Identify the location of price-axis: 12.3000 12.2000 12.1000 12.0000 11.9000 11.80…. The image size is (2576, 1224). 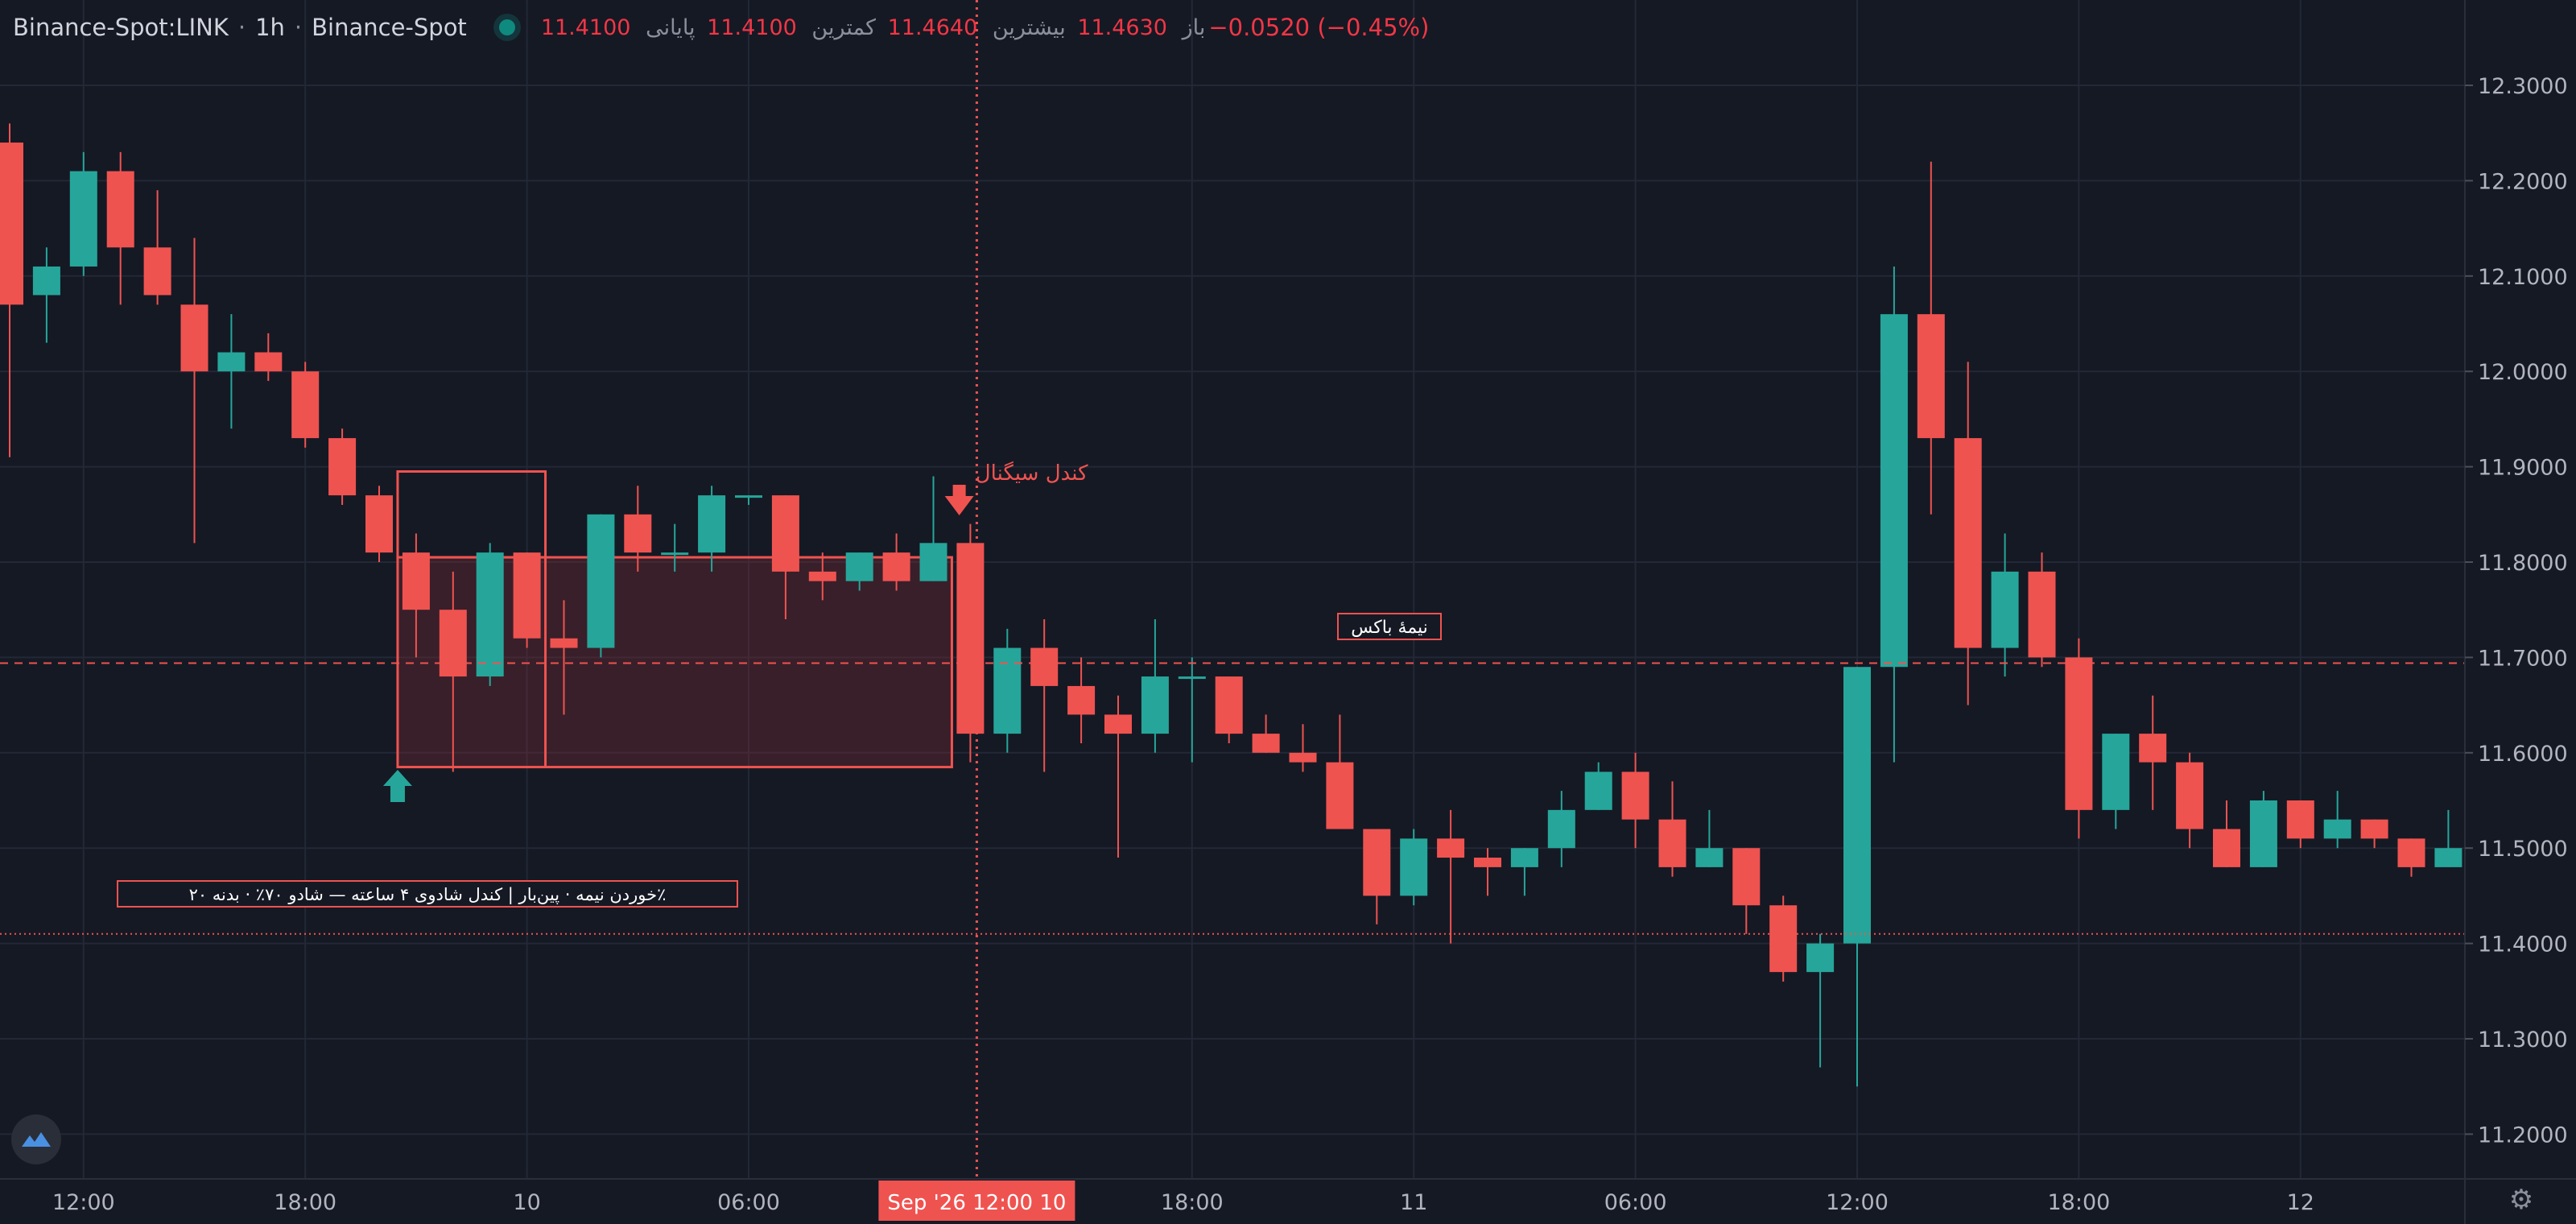
(2520, 612).